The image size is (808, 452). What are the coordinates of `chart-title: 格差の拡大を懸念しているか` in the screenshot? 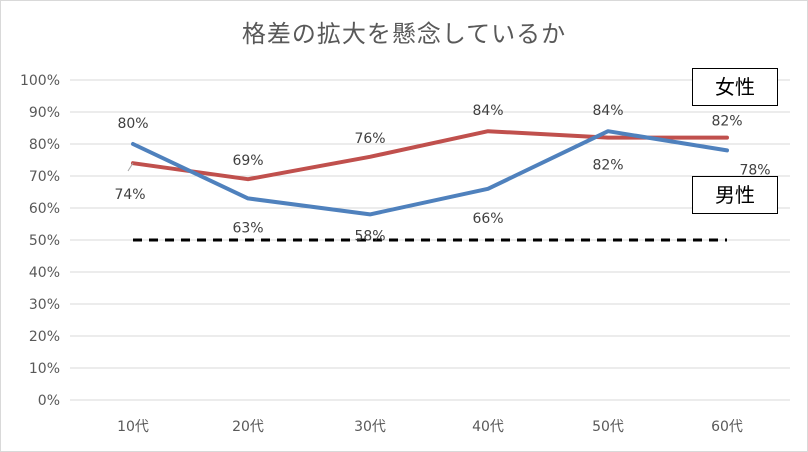 It's located at (404, 34).